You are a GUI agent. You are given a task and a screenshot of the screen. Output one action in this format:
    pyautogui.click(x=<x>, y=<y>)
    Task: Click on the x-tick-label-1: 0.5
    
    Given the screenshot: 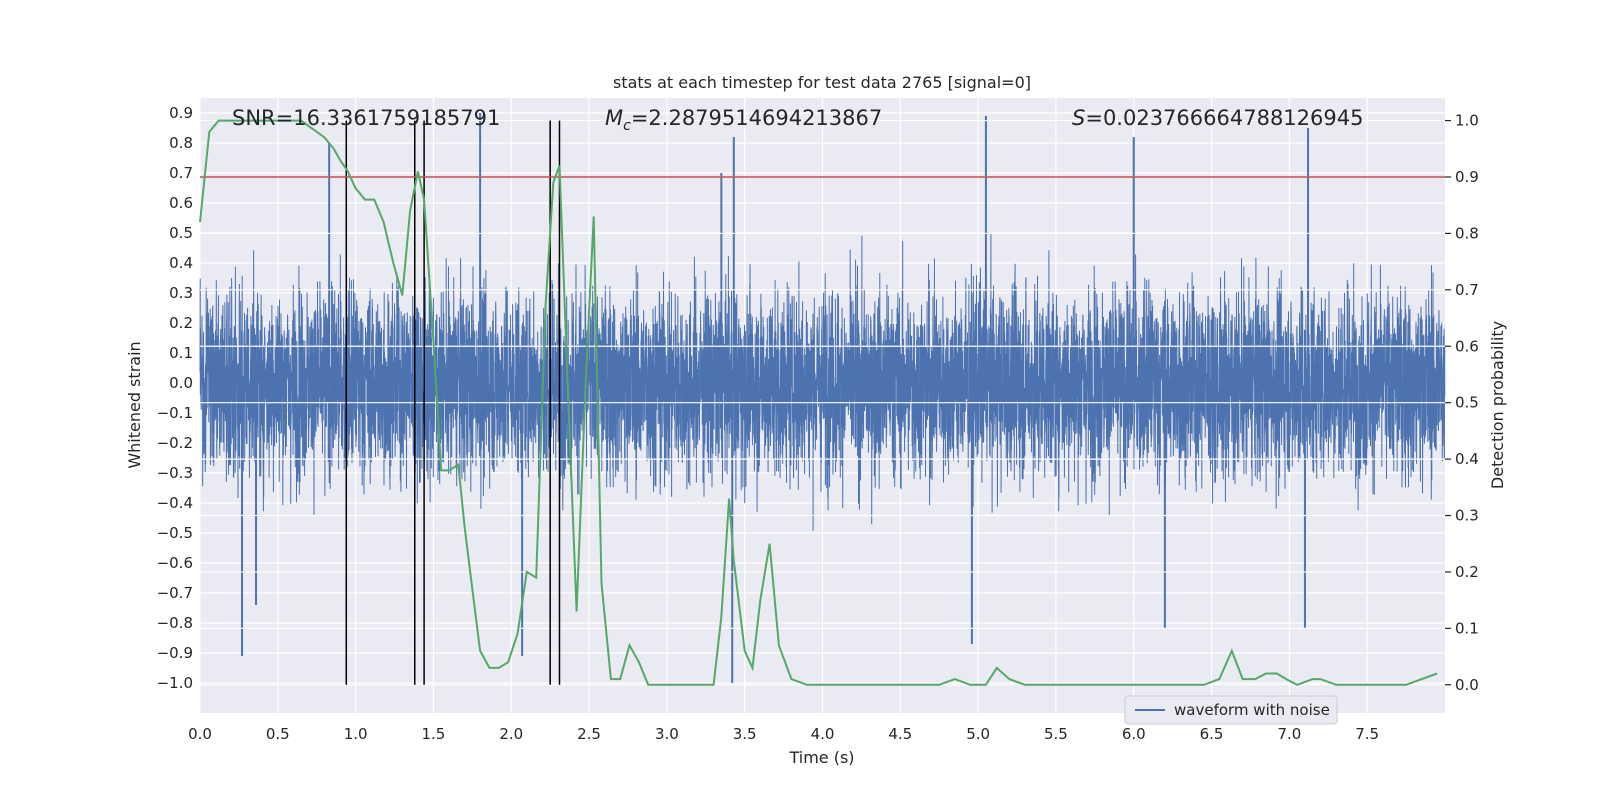 What is the action you would take?
    pyautogui.click(x=278, y=734)
    